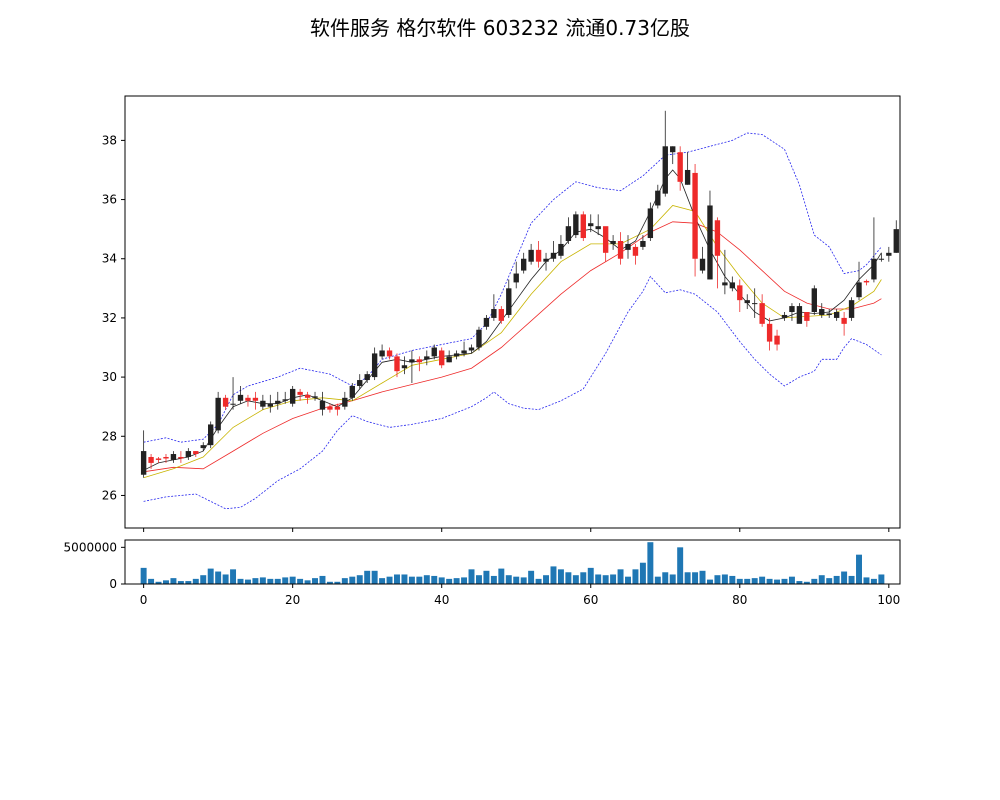 Image resolution: width=1000 pixels, height=800 pixels. Describe the element at coordinates (113, 584) in the screenshot. I see `y-tick-label: 0` at that location.